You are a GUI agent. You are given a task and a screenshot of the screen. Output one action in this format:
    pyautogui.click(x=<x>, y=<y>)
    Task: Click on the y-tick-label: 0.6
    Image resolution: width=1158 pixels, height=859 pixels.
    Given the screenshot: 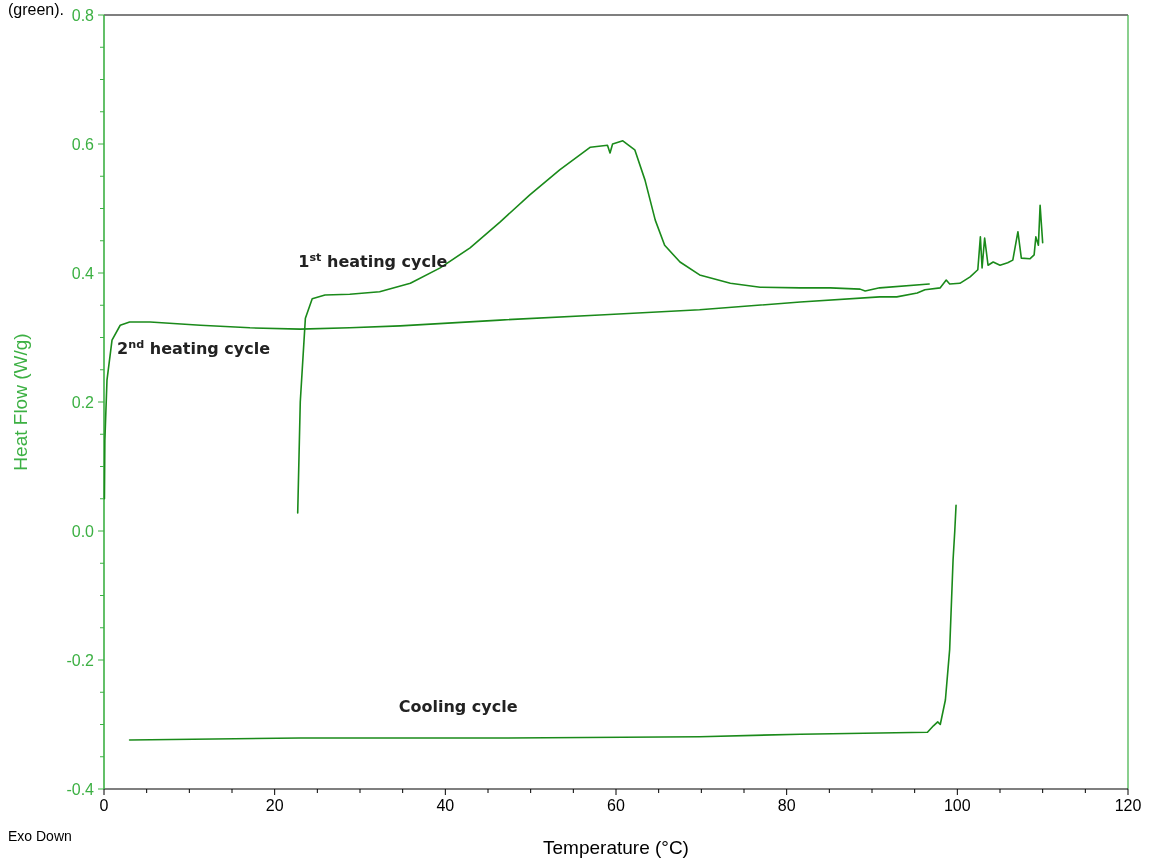 What is the action you would take?
    pyautogui.click(x=83, y=144)
    